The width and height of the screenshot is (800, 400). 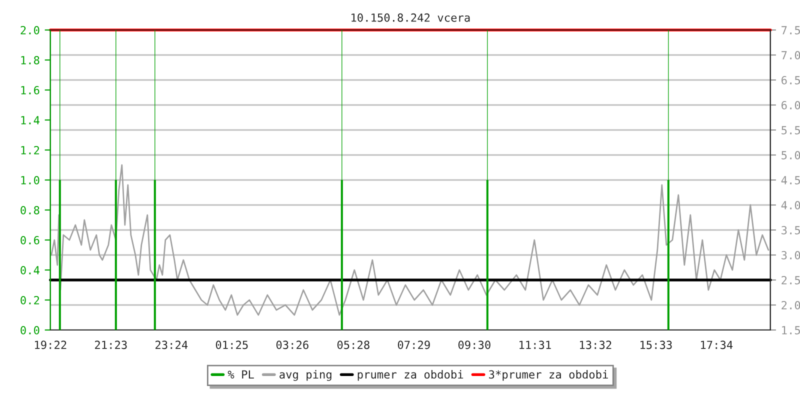 I want to click on x-tick-label: 21:23, so click(x=111, y=345).